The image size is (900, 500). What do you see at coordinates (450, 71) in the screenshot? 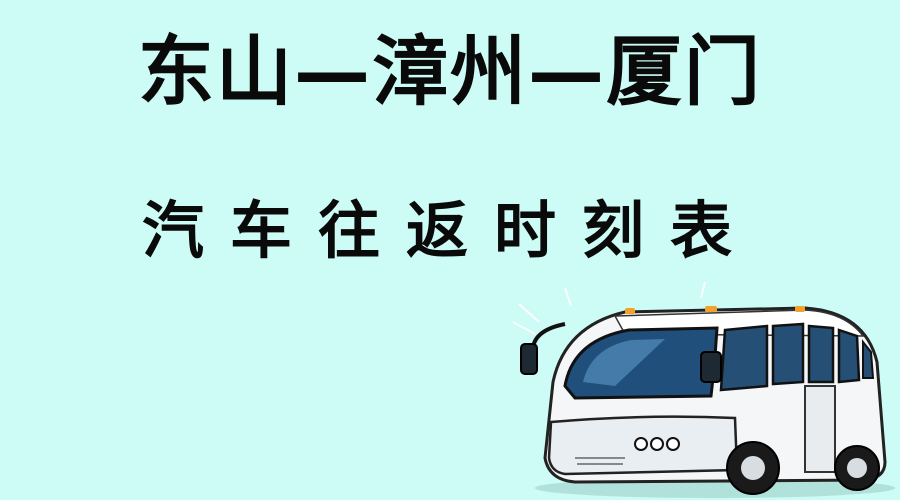
I see `page-title: 东山—漳州—厦门` at bounding box center [450, 71].